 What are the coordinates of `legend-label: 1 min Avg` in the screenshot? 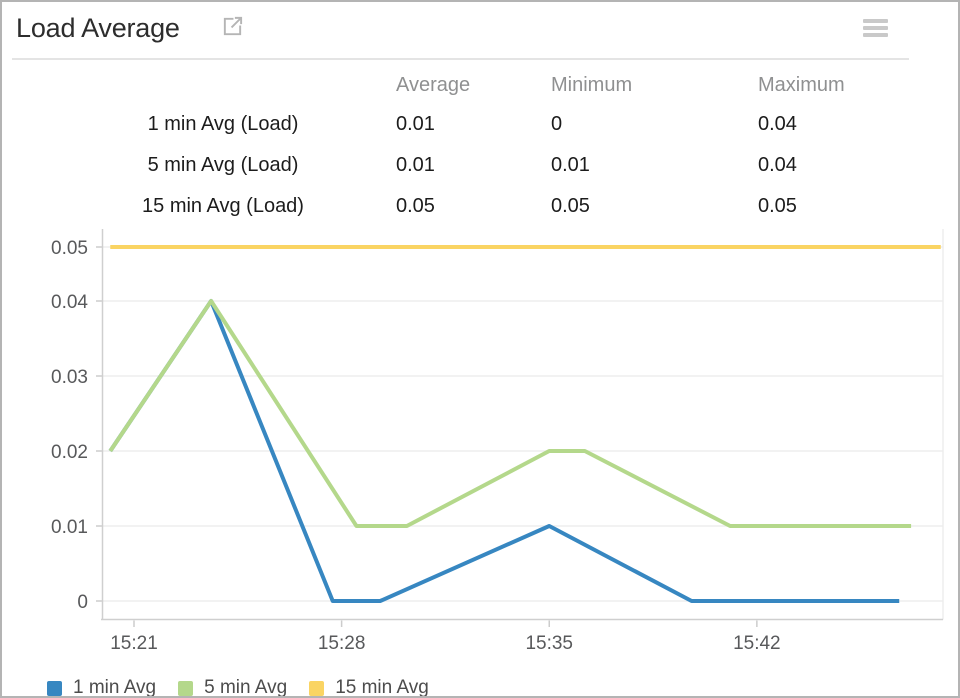 It's located at (115, 687).